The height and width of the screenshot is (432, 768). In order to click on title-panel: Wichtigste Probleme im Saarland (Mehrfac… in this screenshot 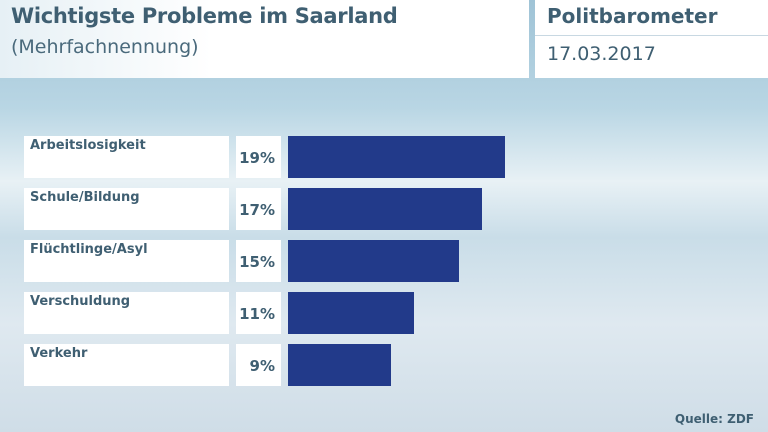, I will do `click(264, 39)`.